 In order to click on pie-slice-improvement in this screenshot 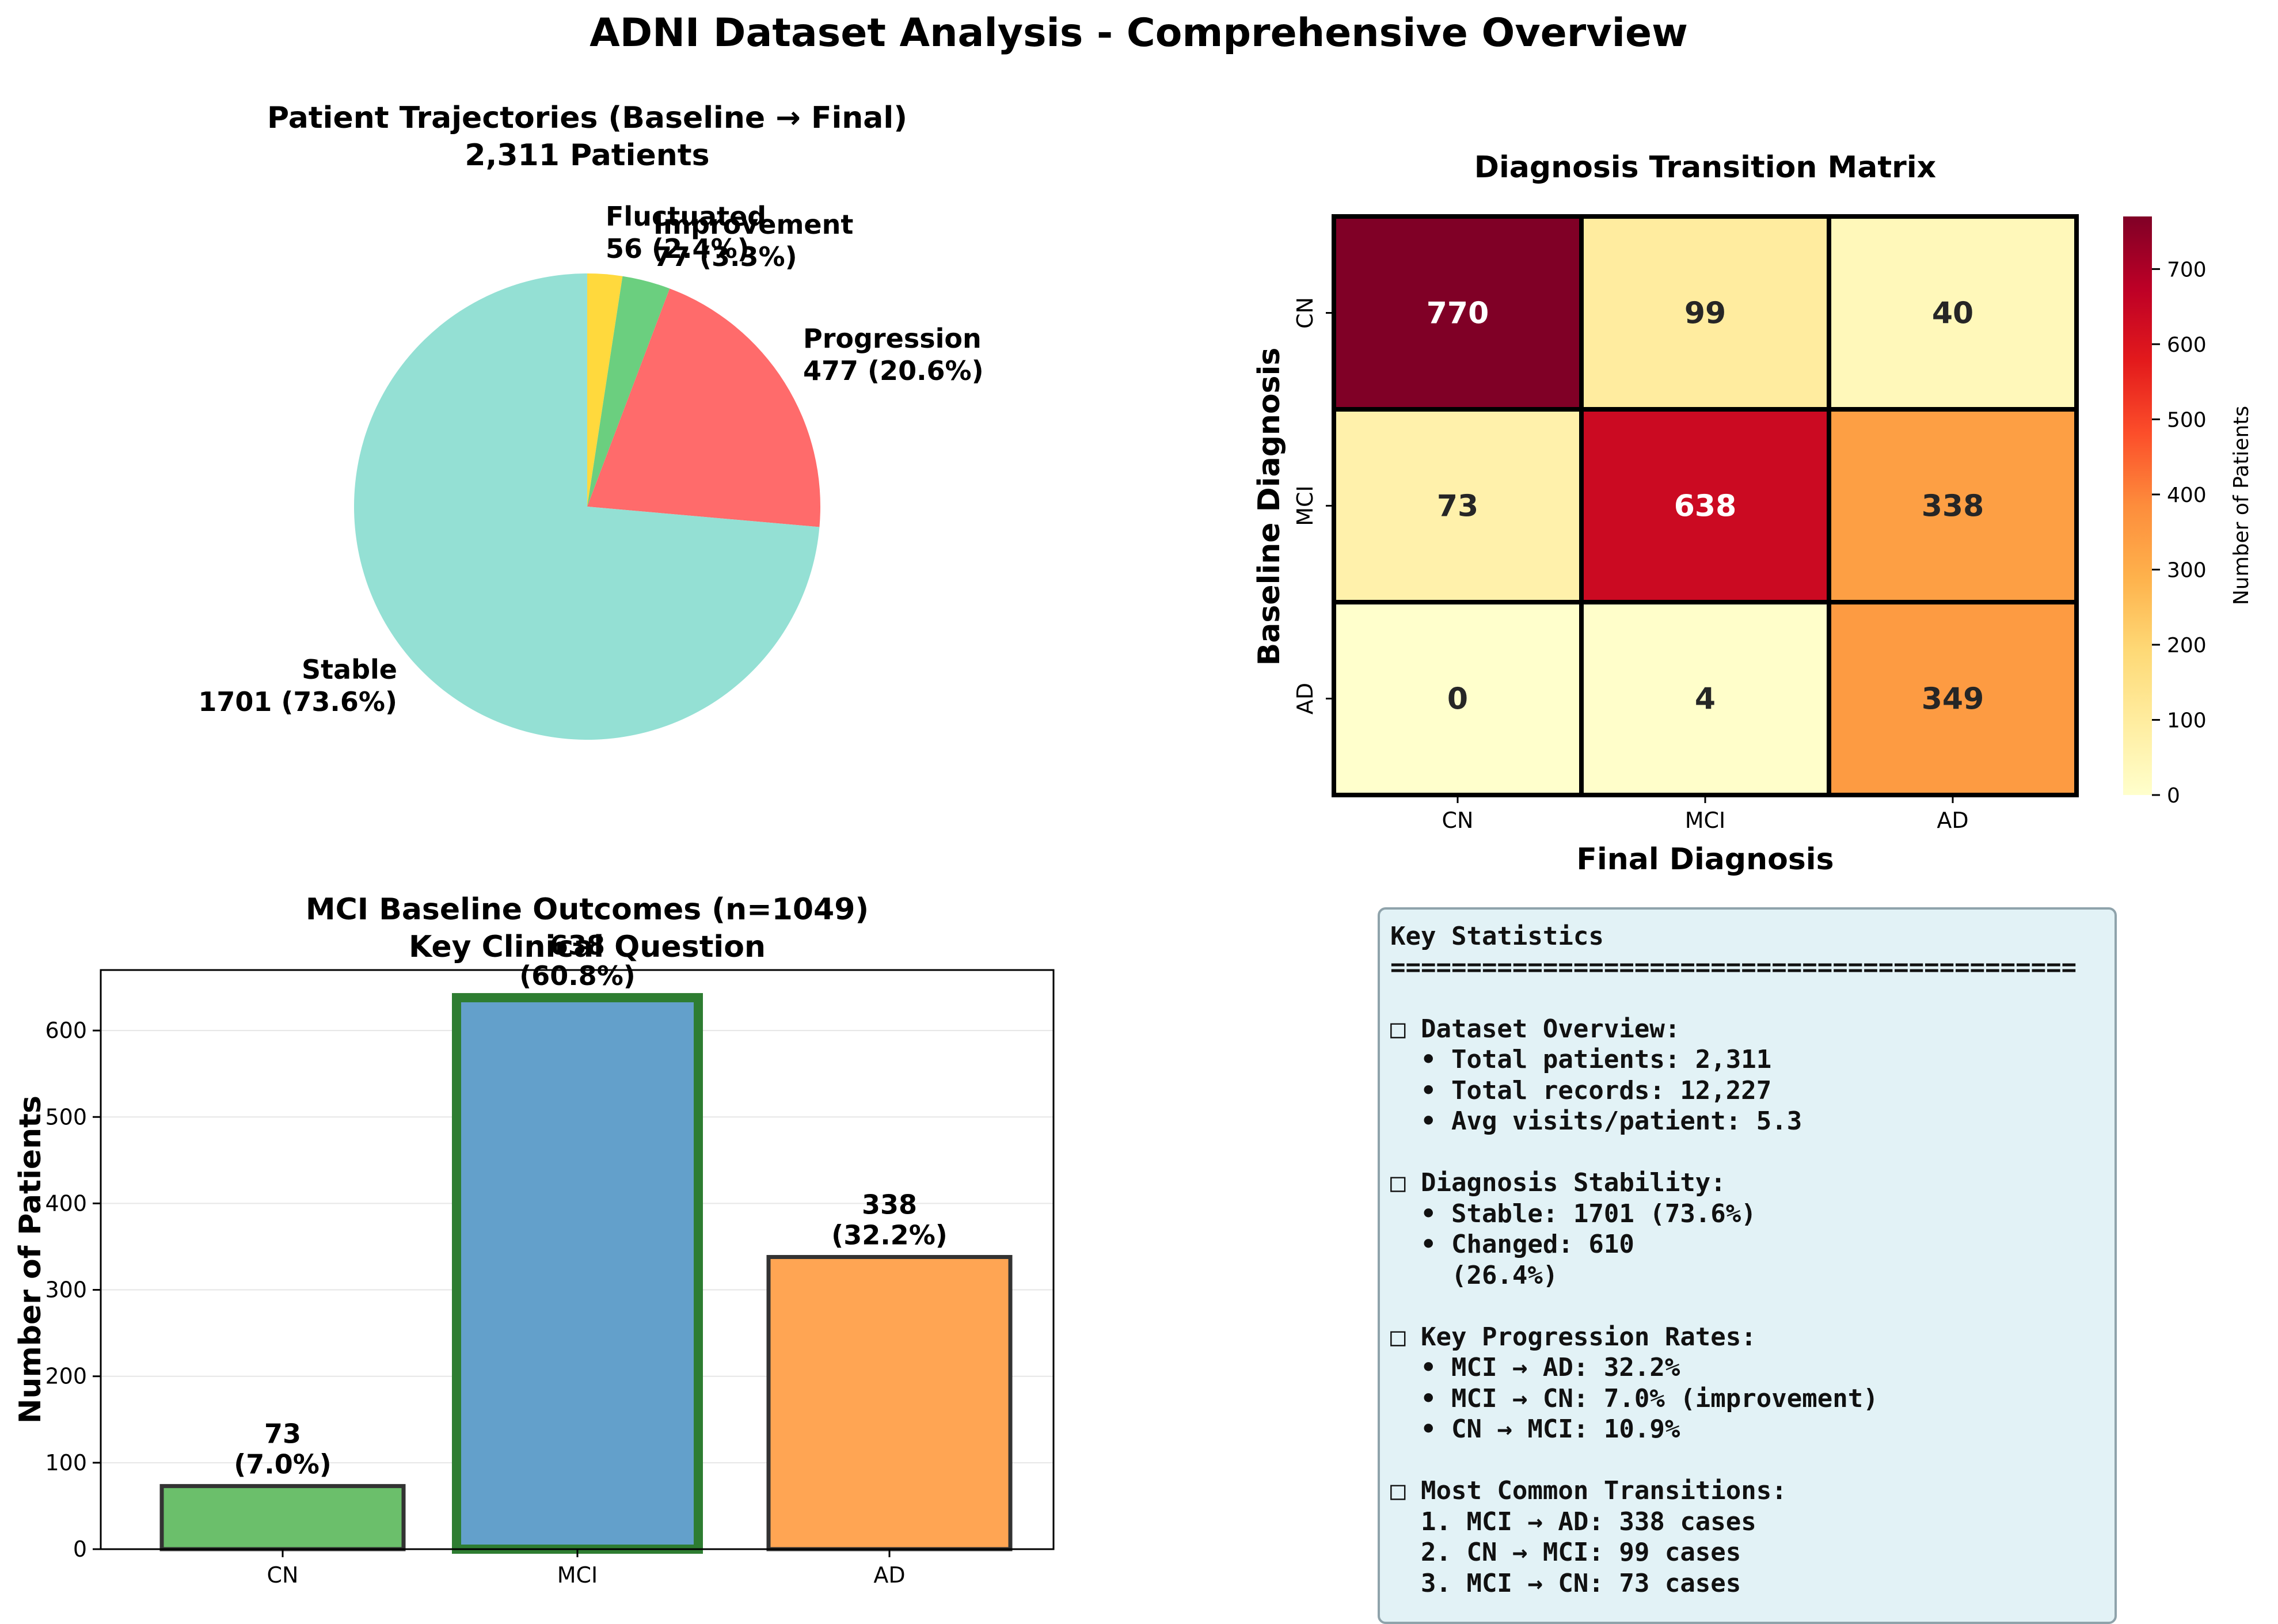, I will do `click(628, 391)`.